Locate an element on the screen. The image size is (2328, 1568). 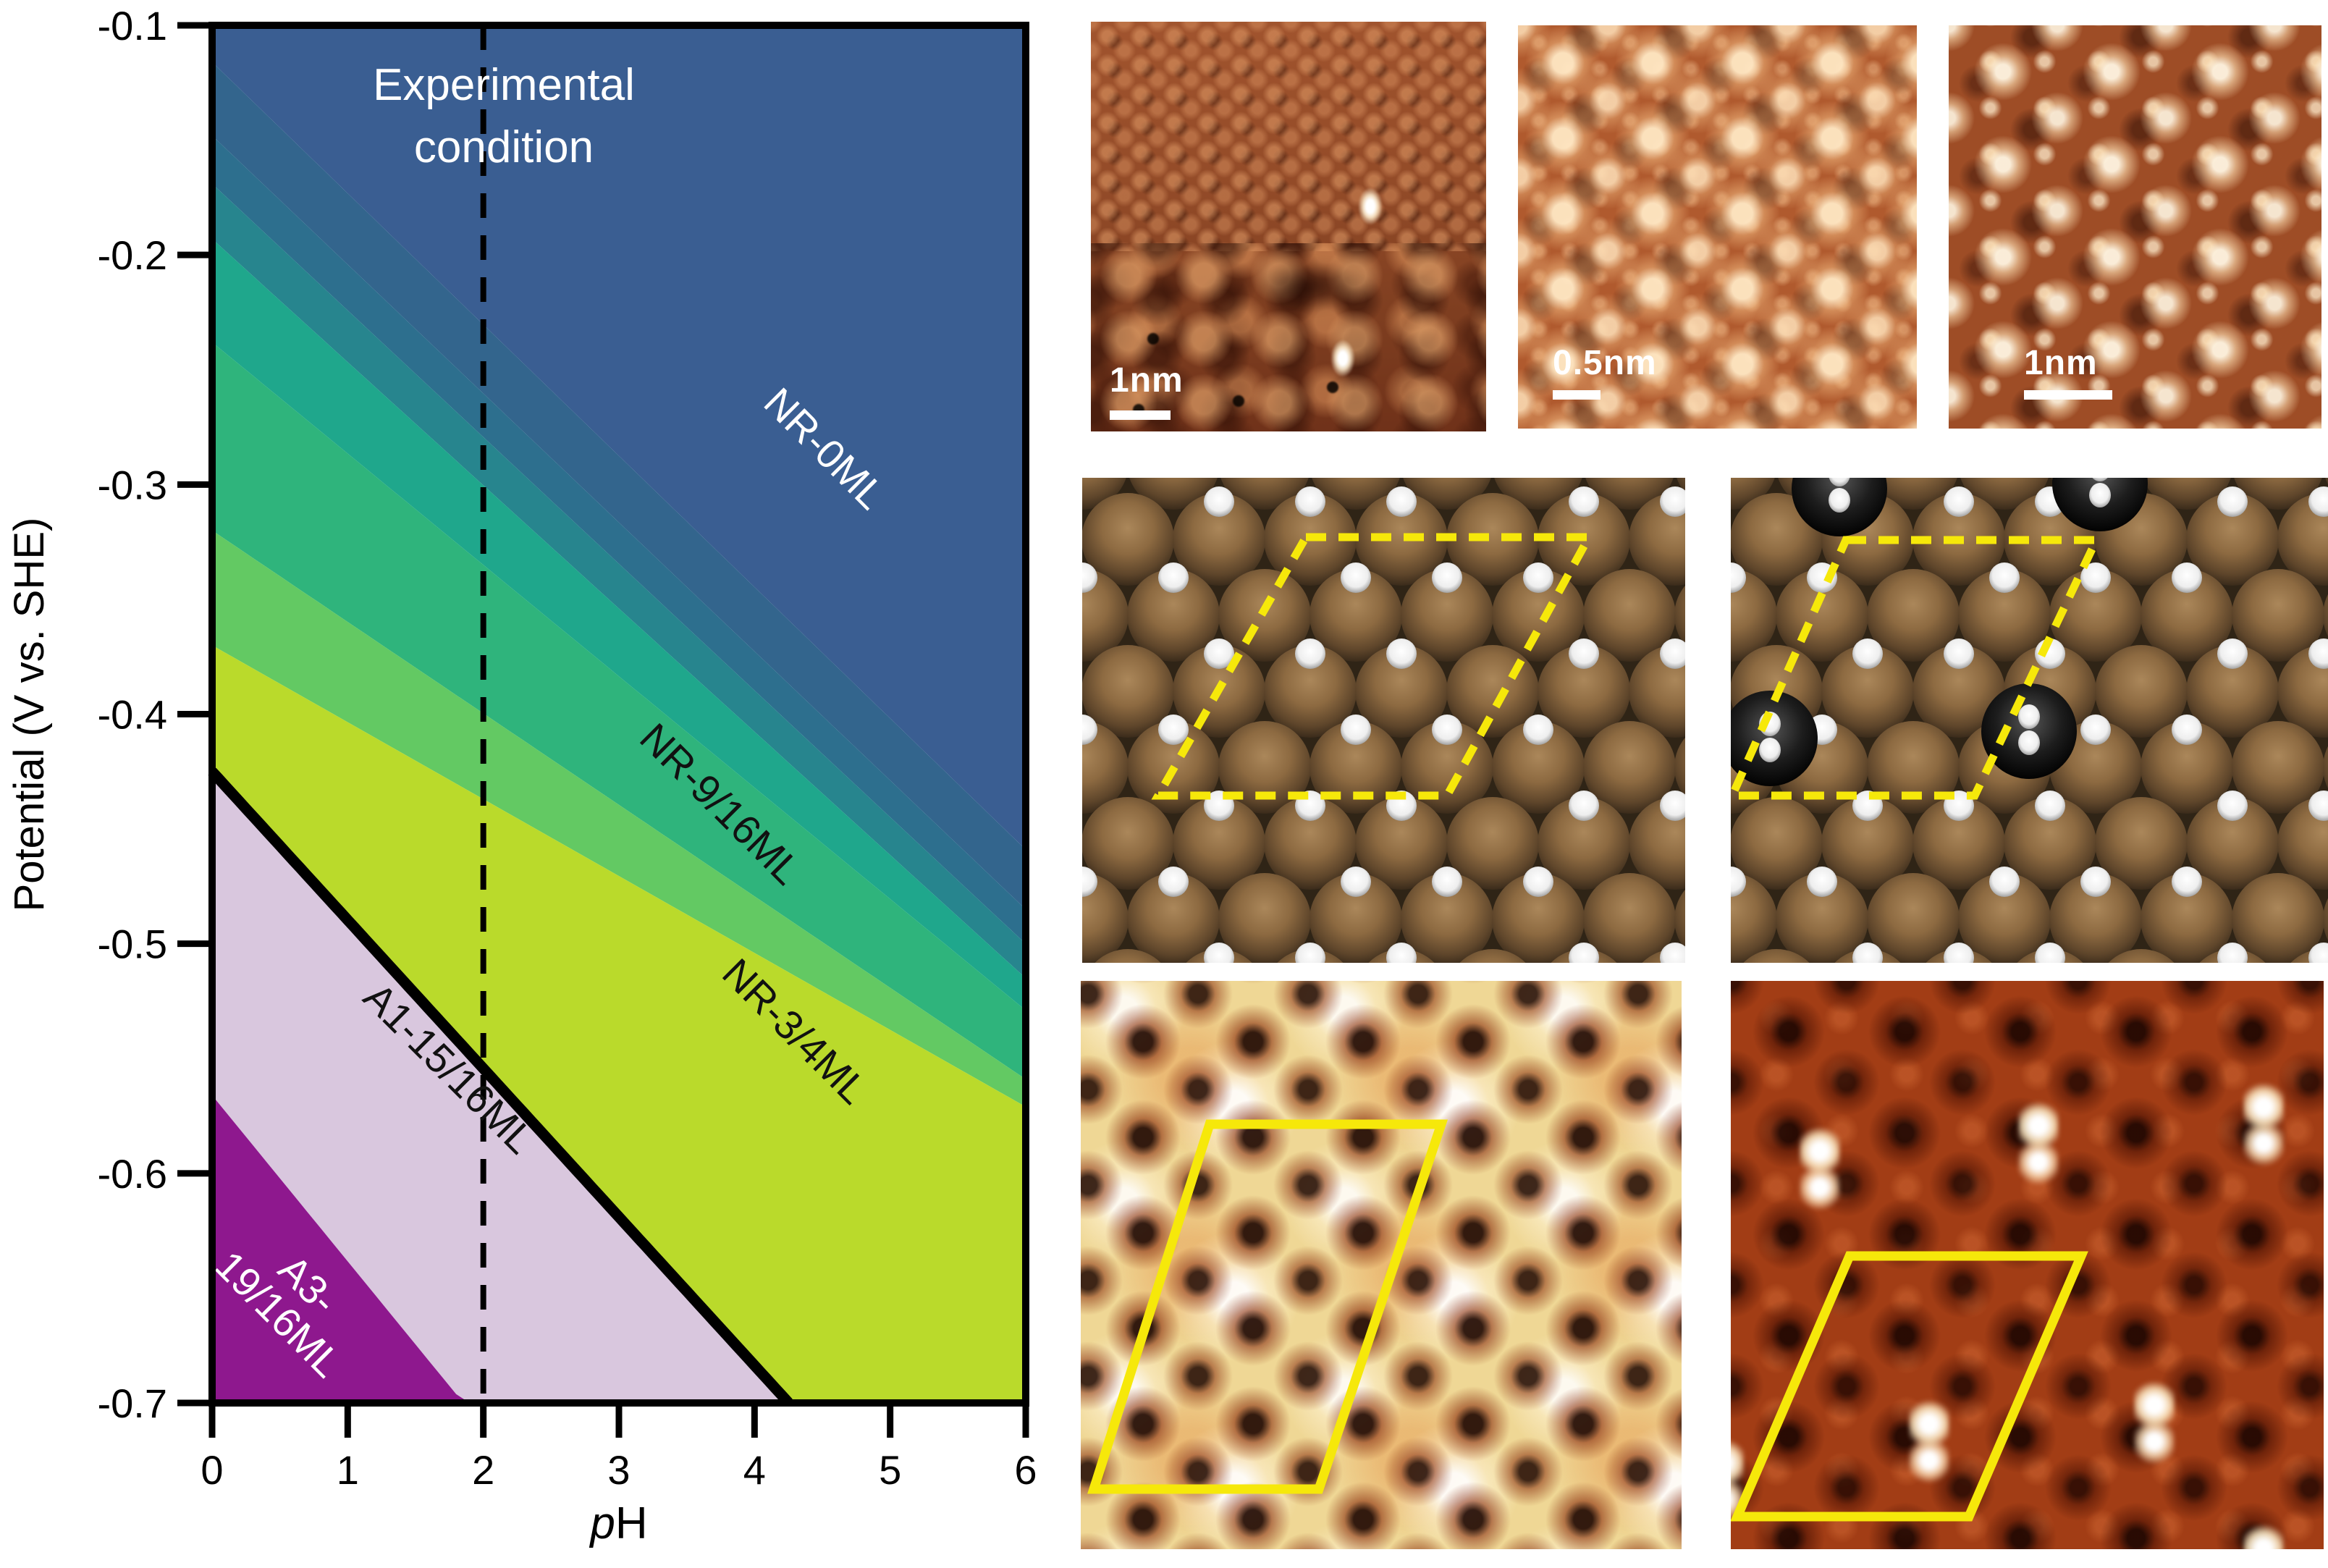
svg-text: 6 is located at coordinates (1025, 1470).